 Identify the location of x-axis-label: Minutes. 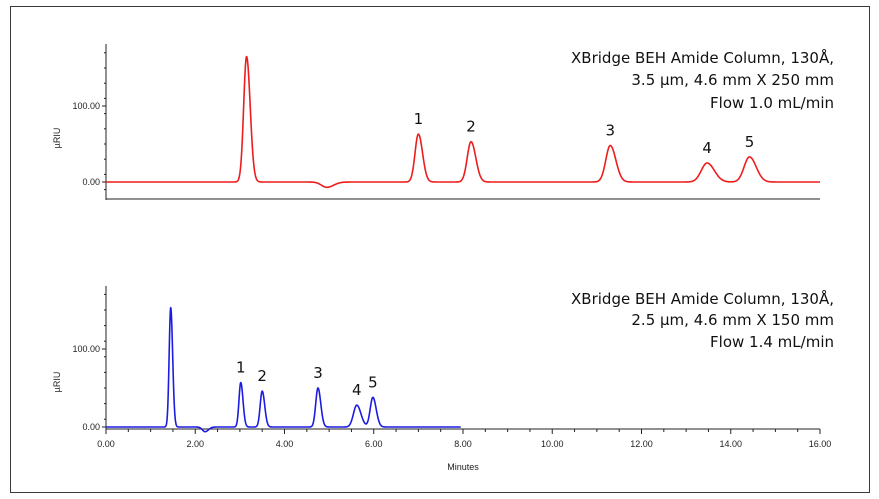
(463, 467).